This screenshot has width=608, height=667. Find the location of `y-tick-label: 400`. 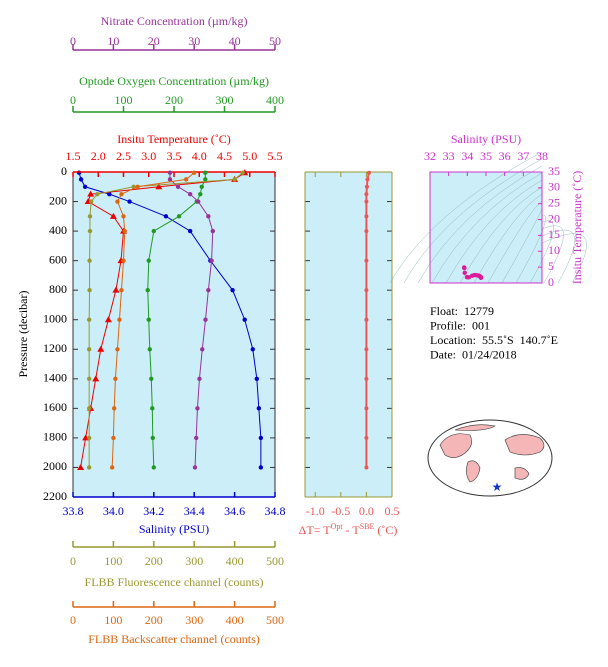

y-tick-label: 400 is located at coordinates (58, 230).